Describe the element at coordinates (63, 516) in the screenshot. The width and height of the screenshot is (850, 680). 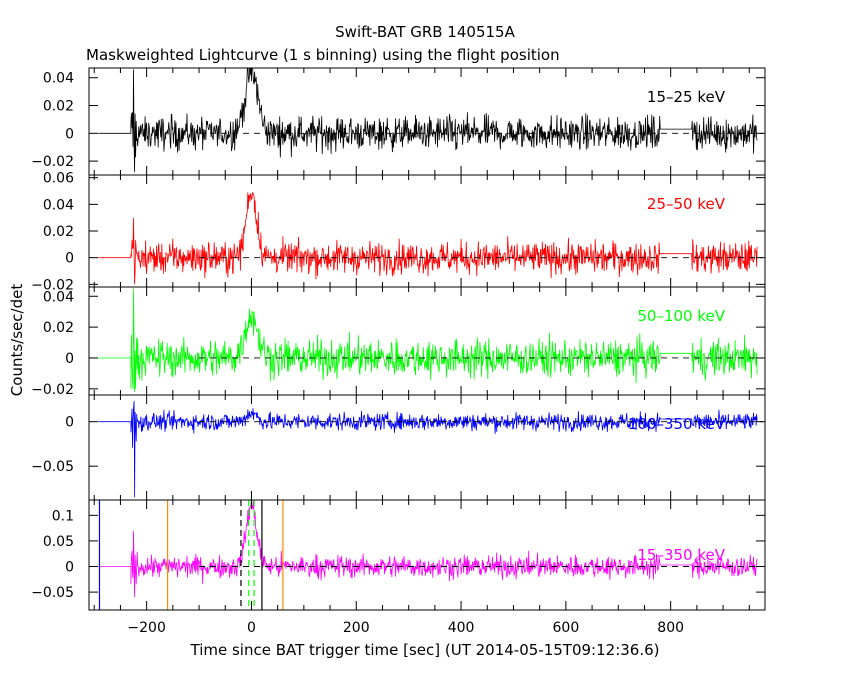
I see `y-tick-label: 0.1` at that location.